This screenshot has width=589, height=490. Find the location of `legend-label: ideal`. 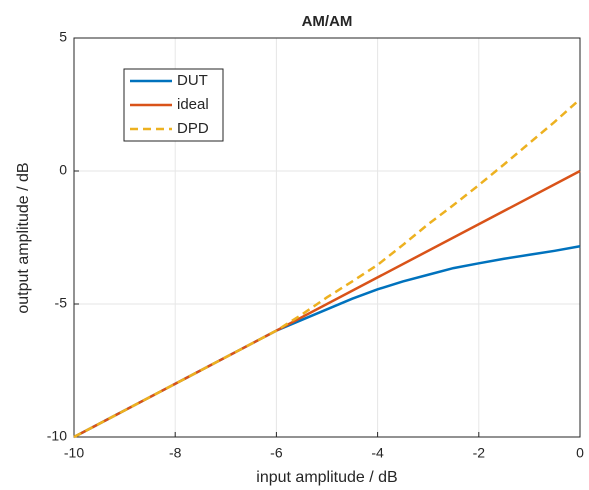

legend-label: ideal is located at coordinates (193, 104).